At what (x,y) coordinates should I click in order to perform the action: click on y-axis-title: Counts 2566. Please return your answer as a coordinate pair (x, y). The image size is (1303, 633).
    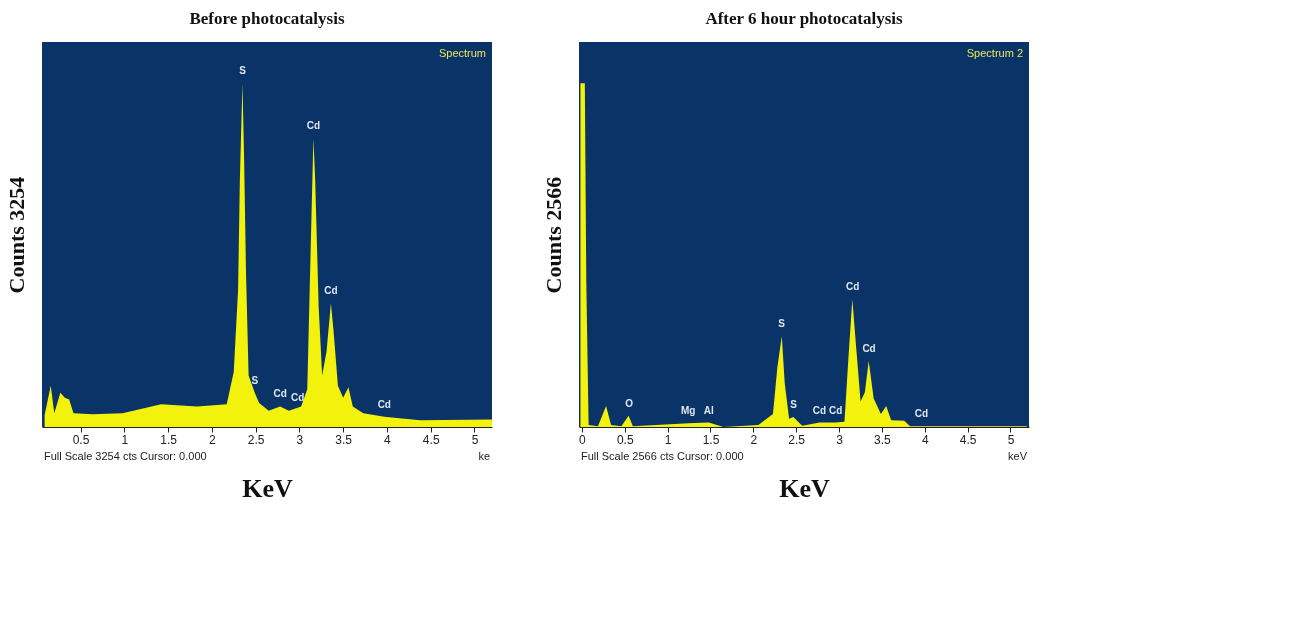
    Looking at the image, I should click on (553, 235).